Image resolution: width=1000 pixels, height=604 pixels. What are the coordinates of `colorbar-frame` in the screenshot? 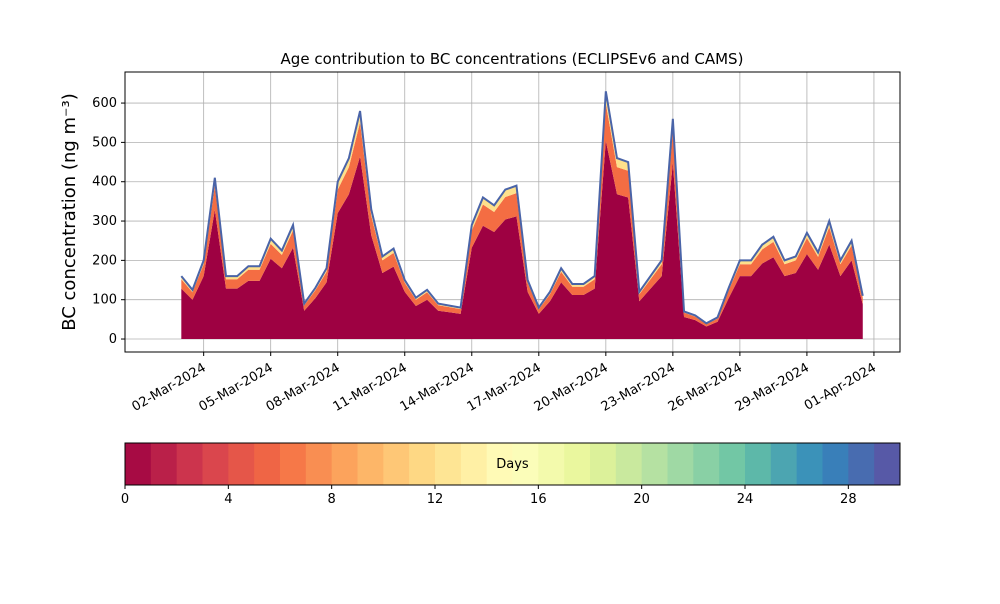 It's located at (512, 464).